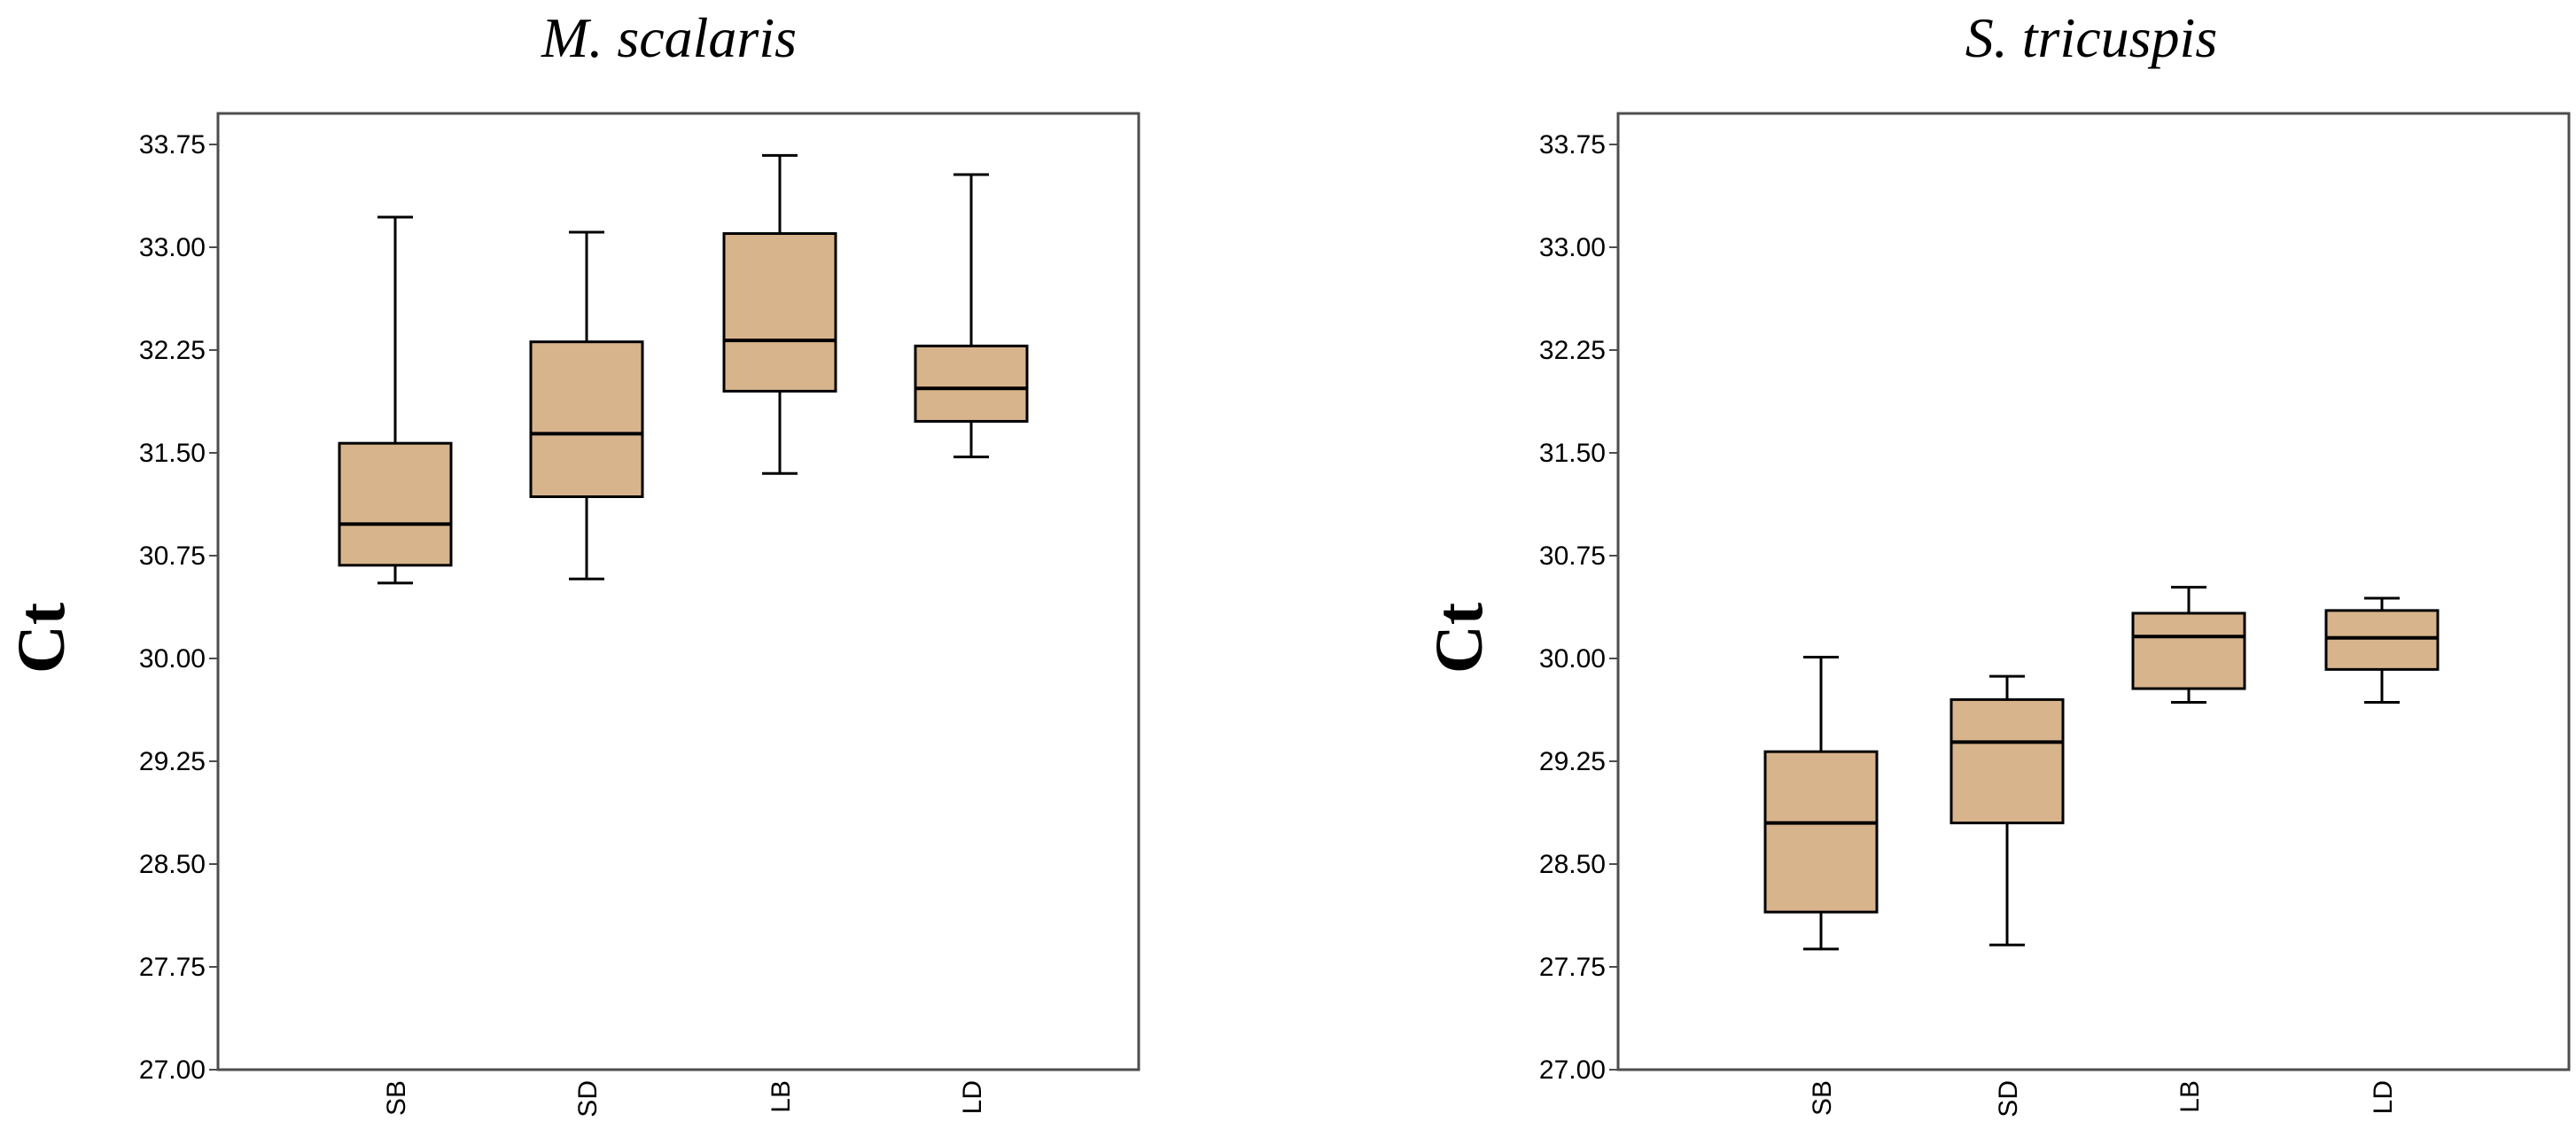 The image size is (2576, 1145). Describe the element at coordinates (669, 38) in the screenshot. I see `chart-title: M. scalaris` at that location.